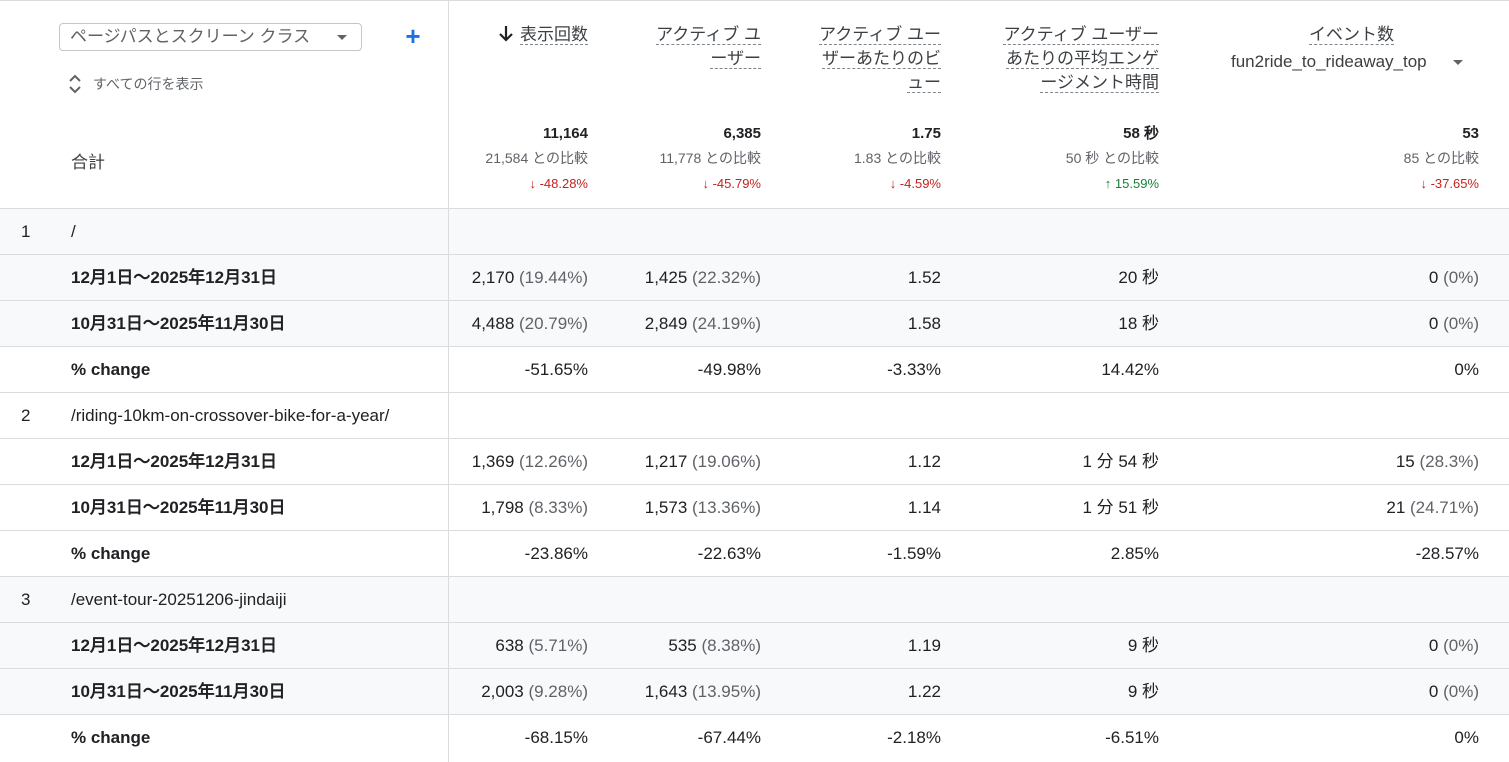  I want to click on cell-views: -51.65%, so click(556, 369).